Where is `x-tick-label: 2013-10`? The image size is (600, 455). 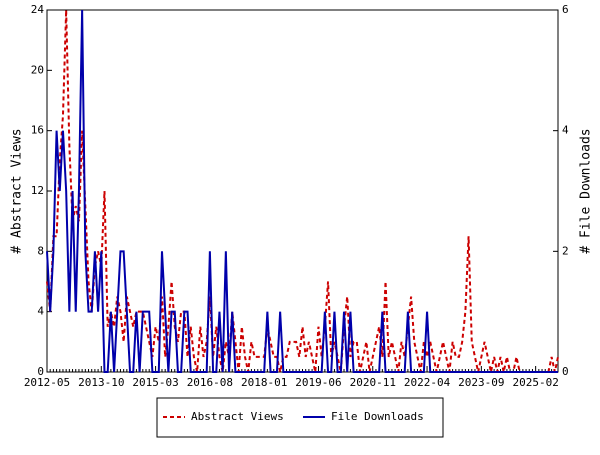 x-tick-label: 2013-10 is located at coordinates (101, 382).